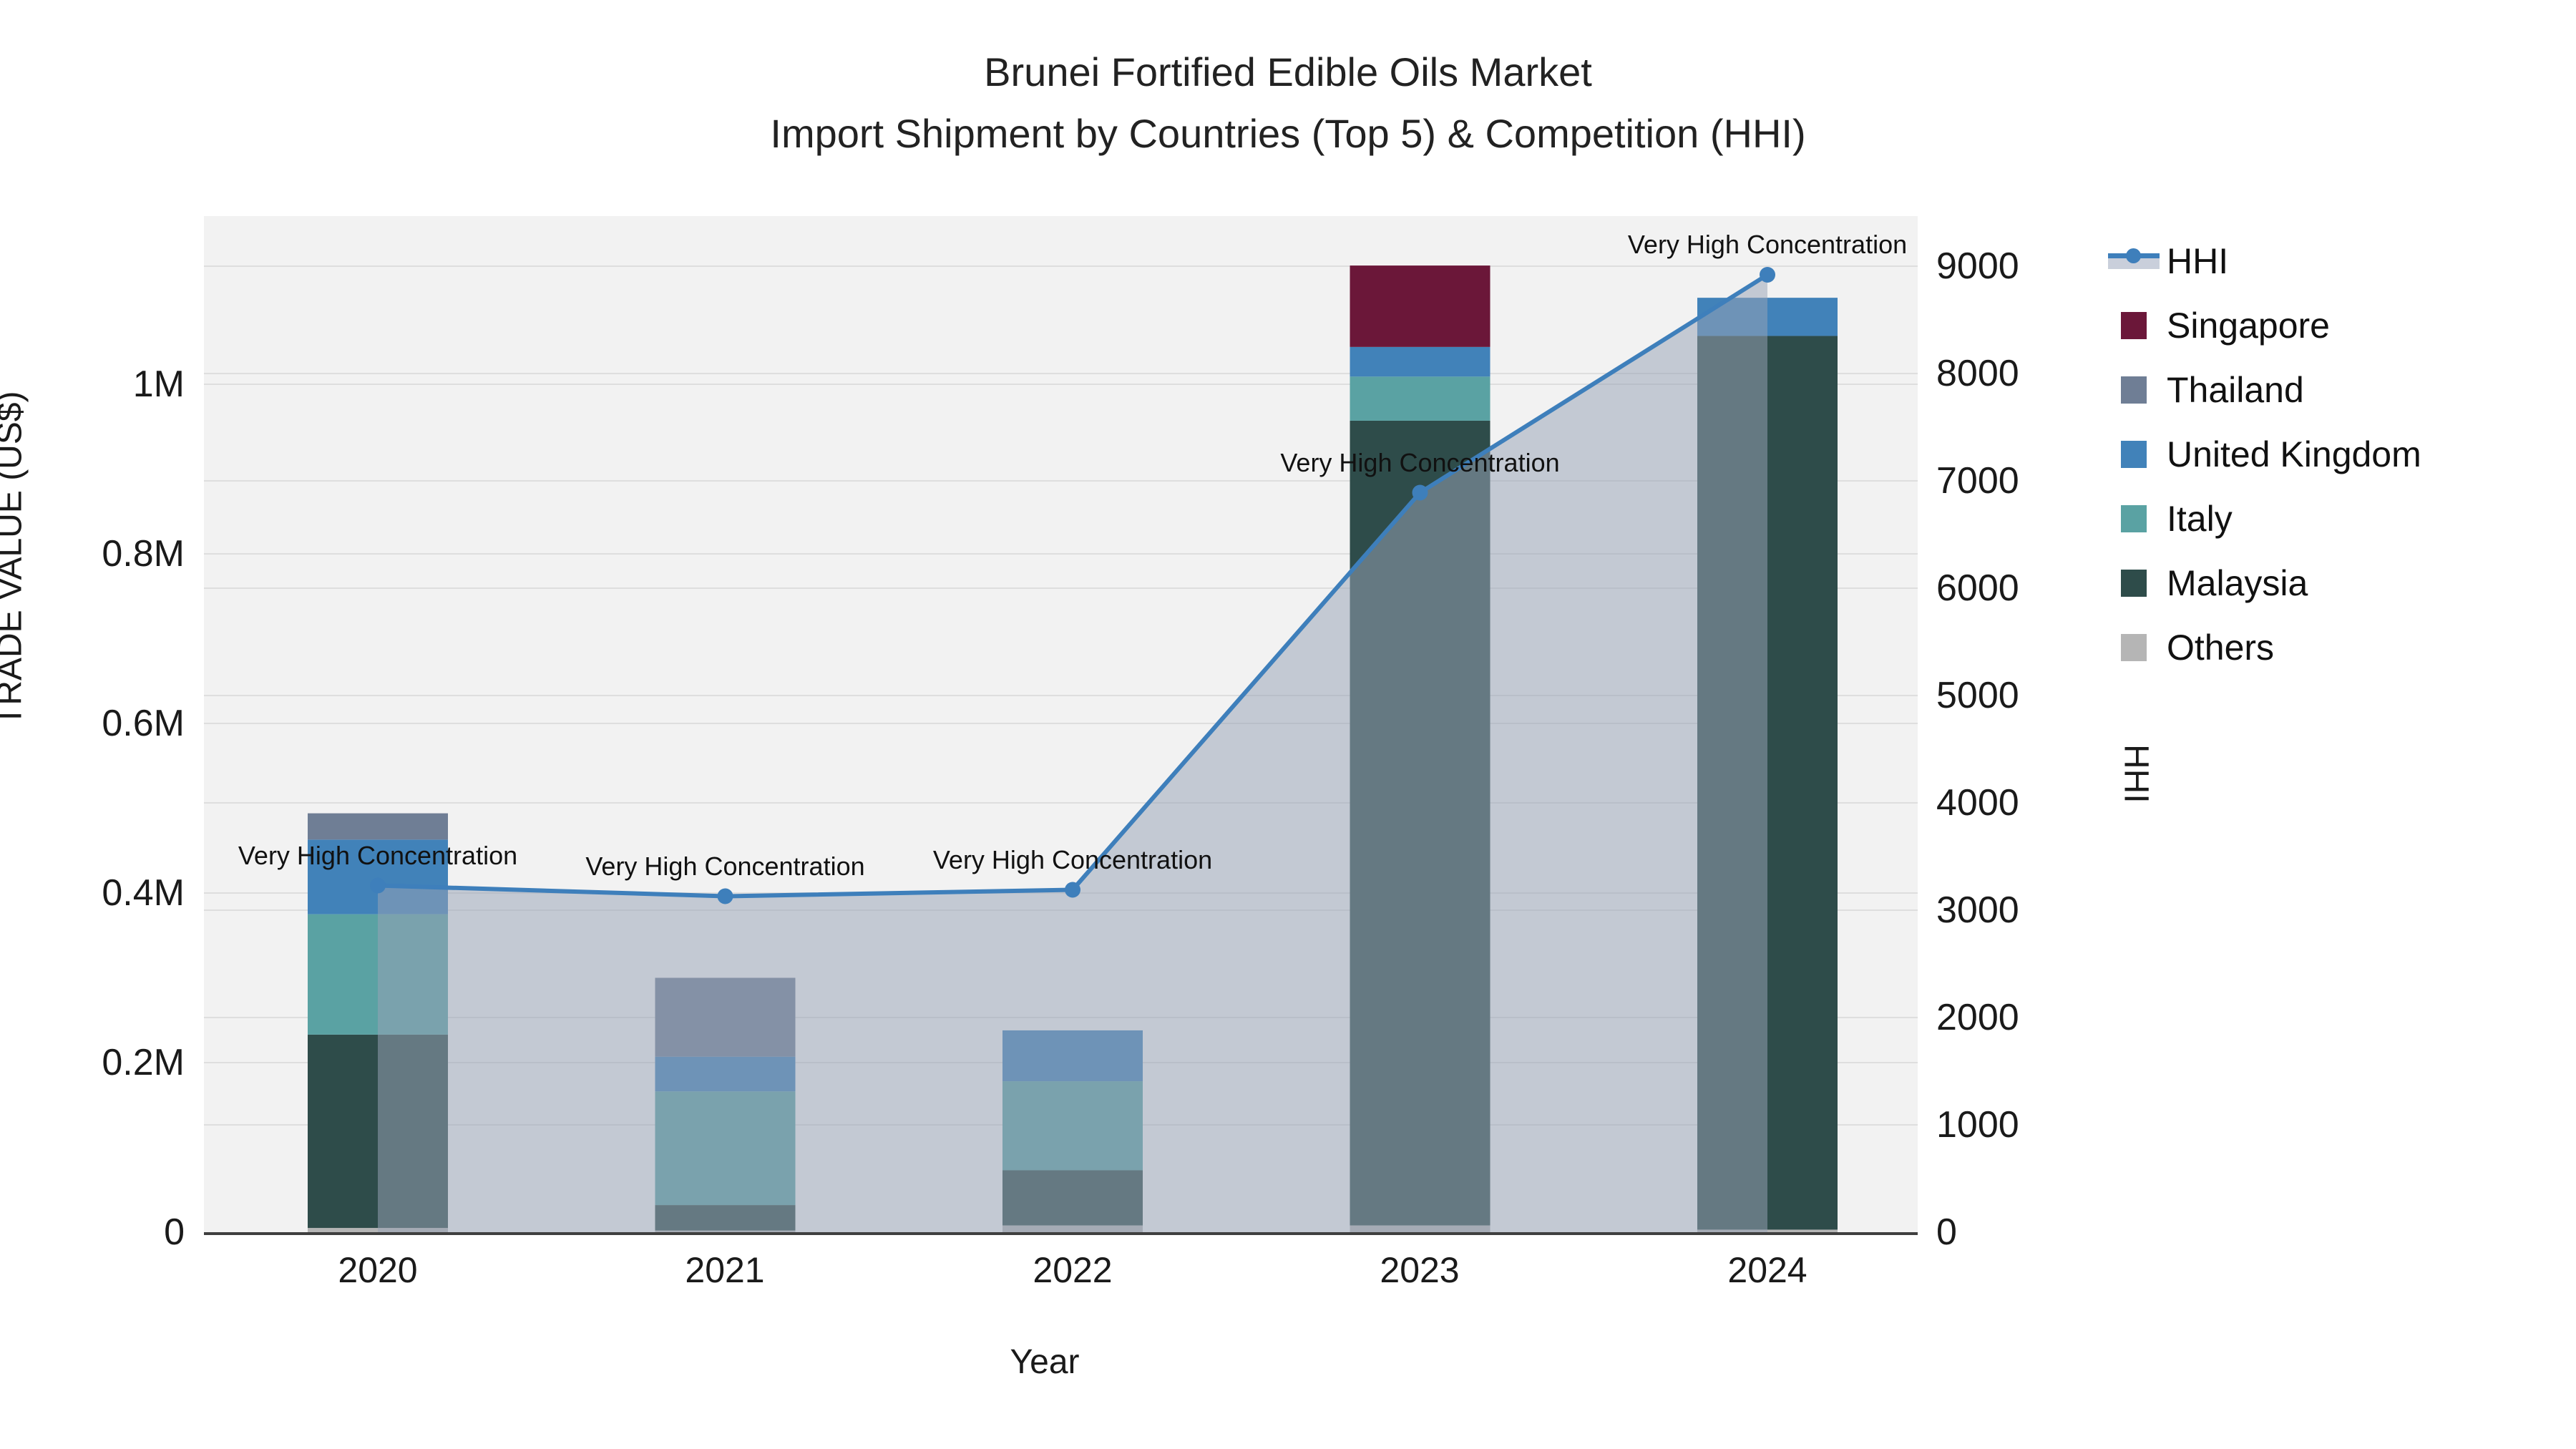  I want to click on legend-label: United Kingdom, so click(2294, 454).